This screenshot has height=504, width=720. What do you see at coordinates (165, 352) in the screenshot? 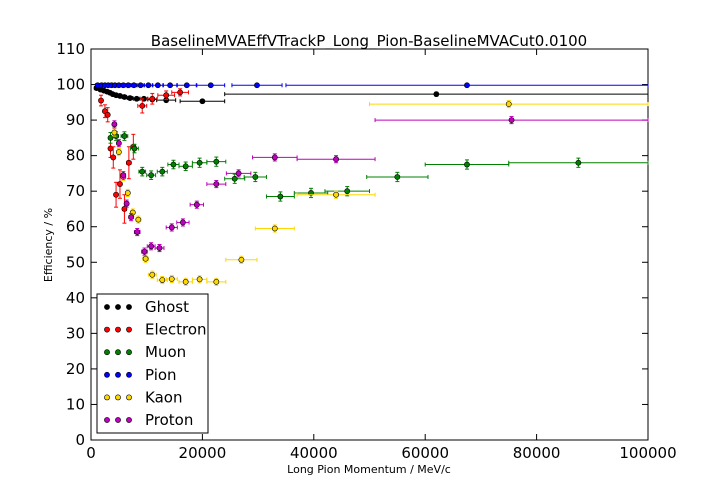
I see `legend-label-muon: Muon` at bounding box center [165, 352].